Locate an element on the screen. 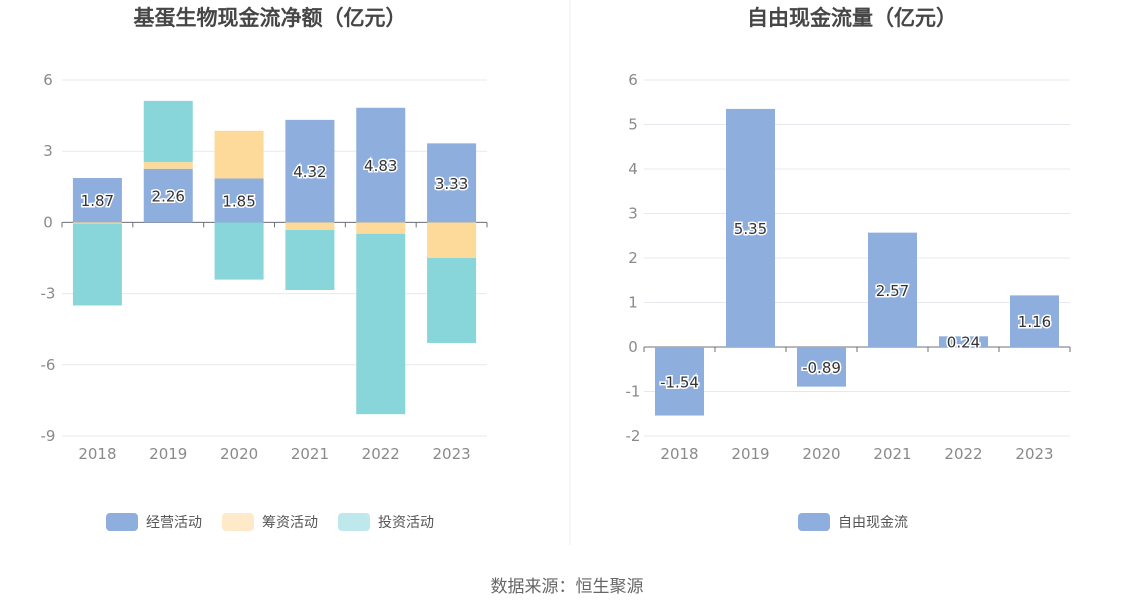  y-tick-label: -2 is located at coordinates (633, 436).